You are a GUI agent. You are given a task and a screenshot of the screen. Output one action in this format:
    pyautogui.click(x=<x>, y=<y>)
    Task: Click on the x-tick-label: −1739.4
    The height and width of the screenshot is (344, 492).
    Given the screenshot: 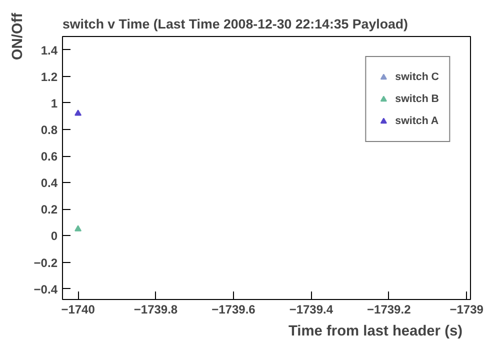 What is the action you would take?
    pyautogui.click(x=311, y=309)
    